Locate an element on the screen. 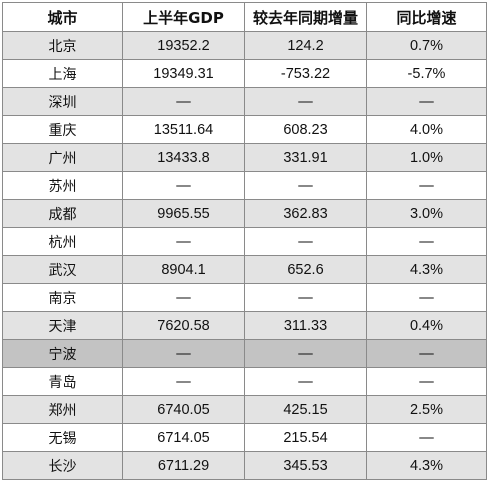  growth-cell: 4.0% is located at coordinates (426, 129).